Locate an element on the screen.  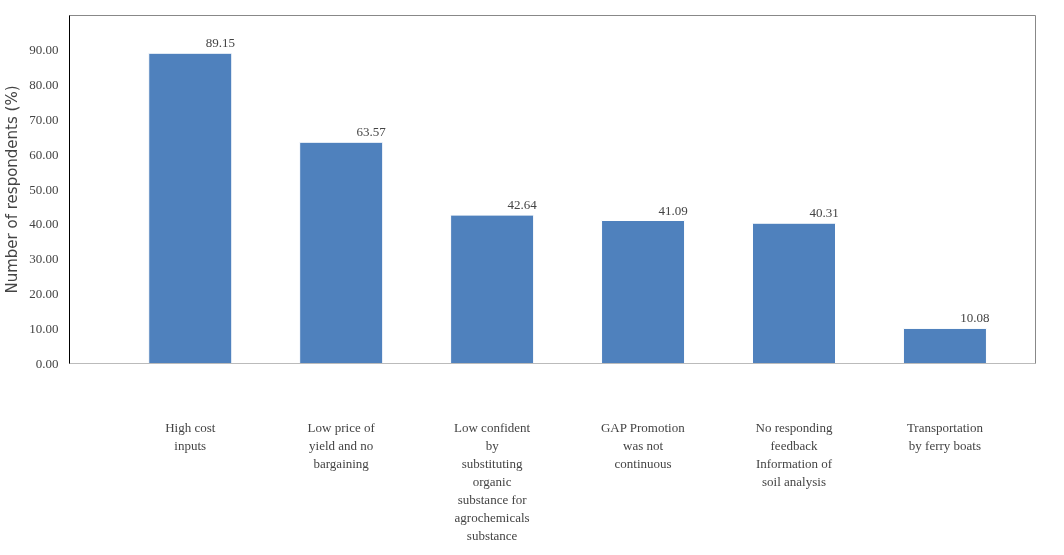
x-tick-label: Low confident by substituting organic substance for agrochemicals substance is located at coordinates (492, 481).